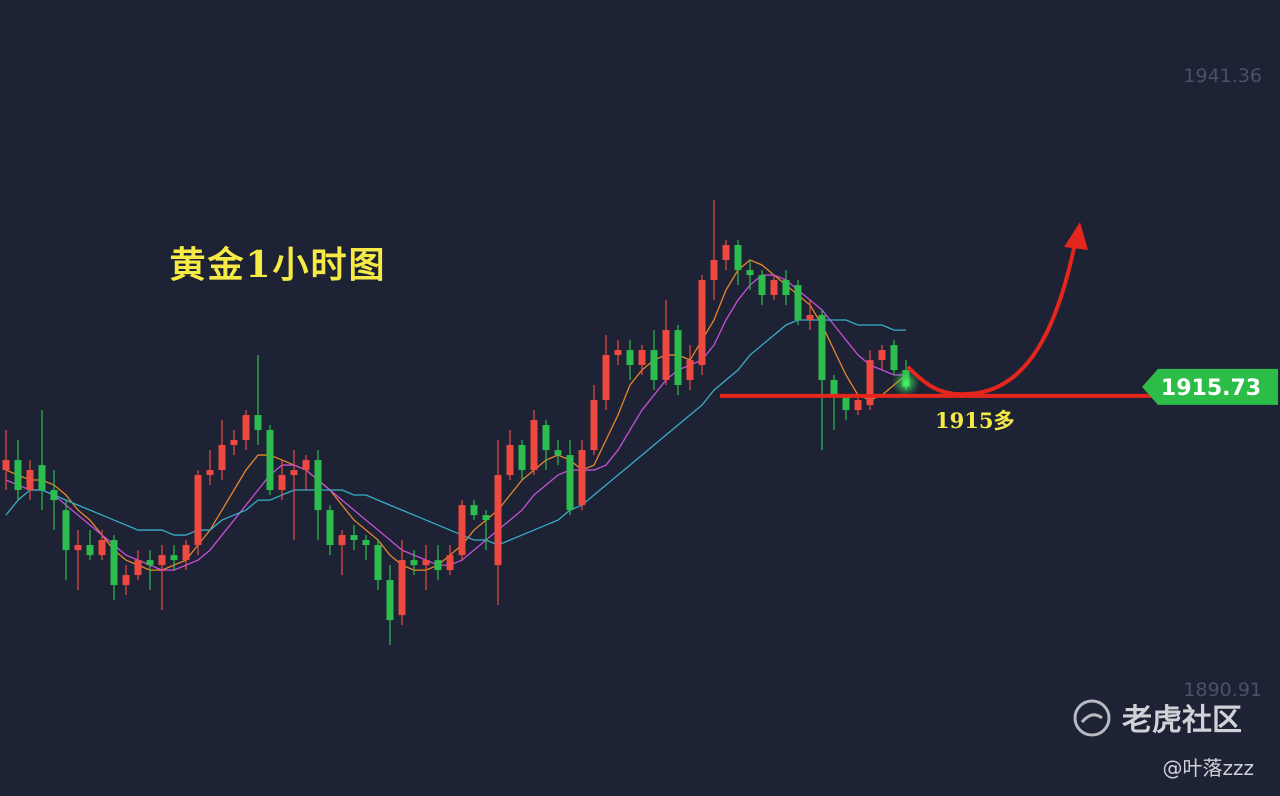 Image resolution: width=1280 pixels, height=796 pixels. I want to click on y-tick-label: 1941.36, so click(1222, 76).